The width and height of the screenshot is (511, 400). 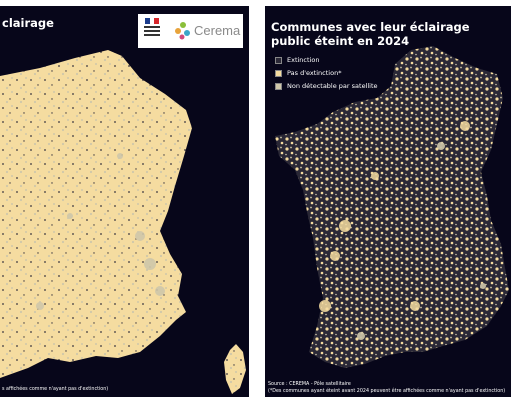 What do you see at coordinates (370, 27) in the screenshot?
I see `right-map-title-line-1: Communes avec leur éclairage` at bounding box center [370, 27].